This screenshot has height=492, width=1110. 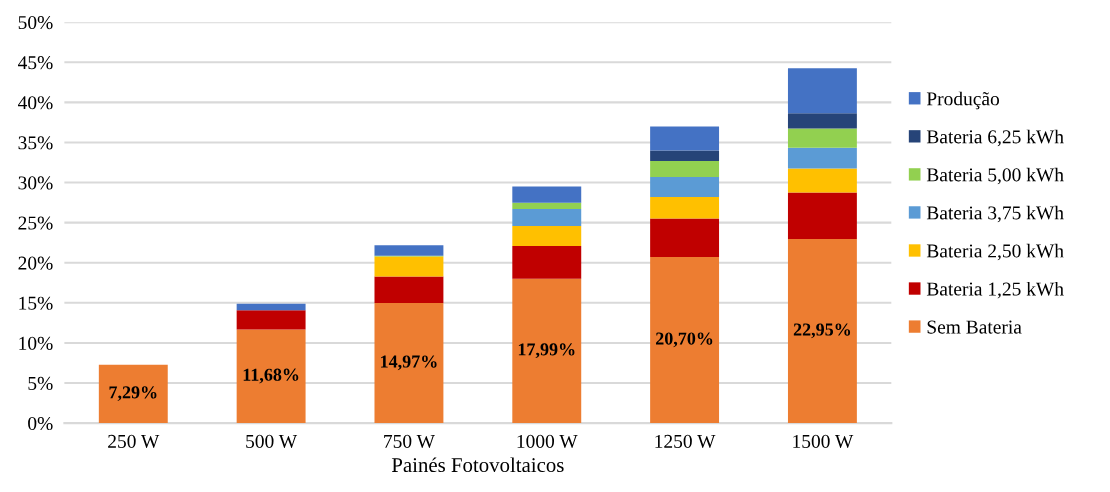 What do you see at coordinates (995, 214) in the screenshot?
I see `legend-label: Bateria 3,75 kWh` at bounding box center [995, 214].